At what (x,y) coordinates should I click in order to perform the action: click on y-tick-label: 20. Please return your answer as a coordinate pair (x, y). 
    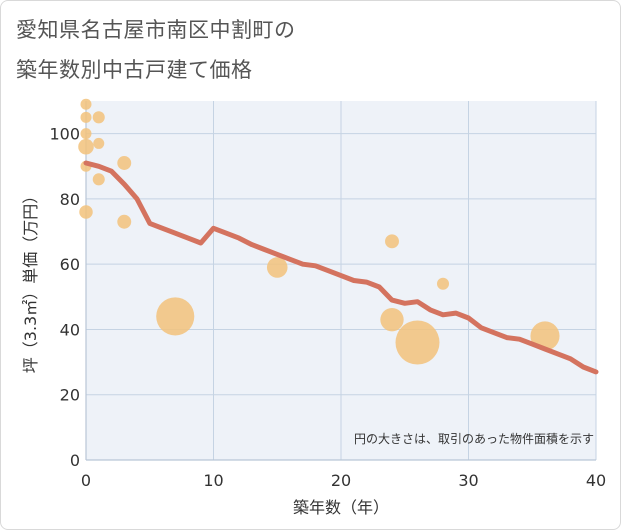
    Looking at the image, I should click on (70, 395).